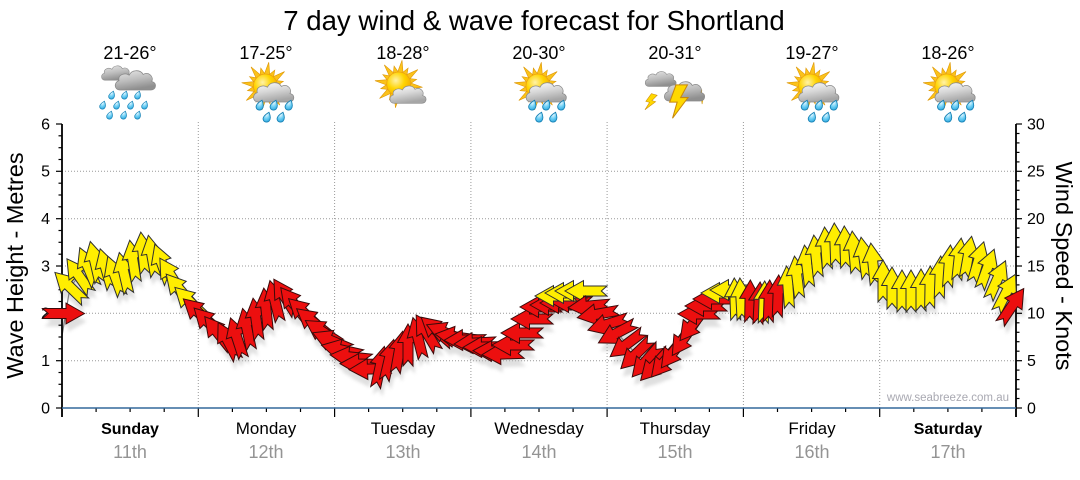  What do you see at coordinates (1064, 266) in the screenshot?
I see `svg-text: Wind Speed - Knots` at bounding box center [1064, 266].